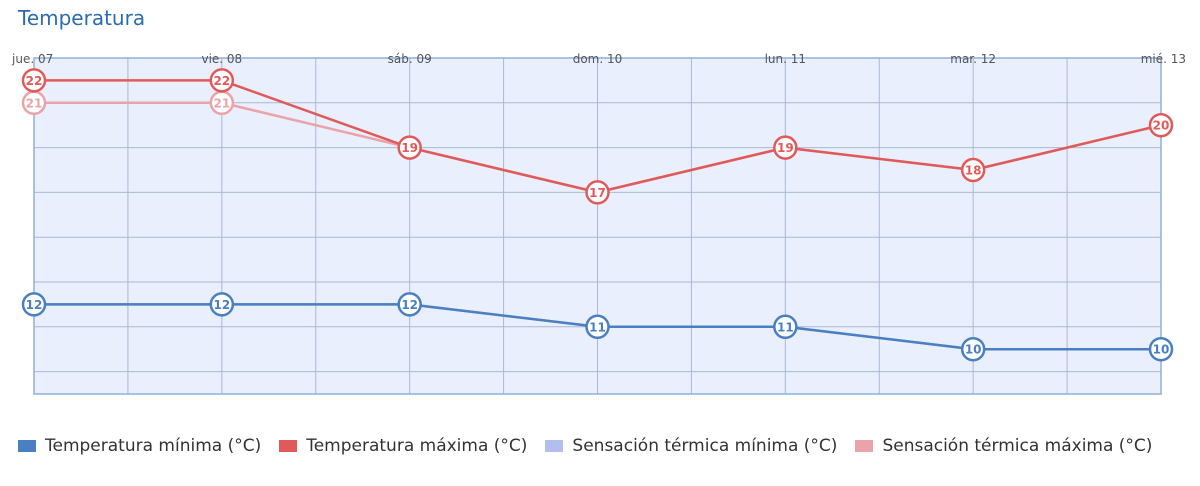 This screenshot has height=486, width=1200. What do you see at coordinates (288, 446) in the screenshot?
I see `legend-swatch-temp-max` at bounding box center [288, 446].